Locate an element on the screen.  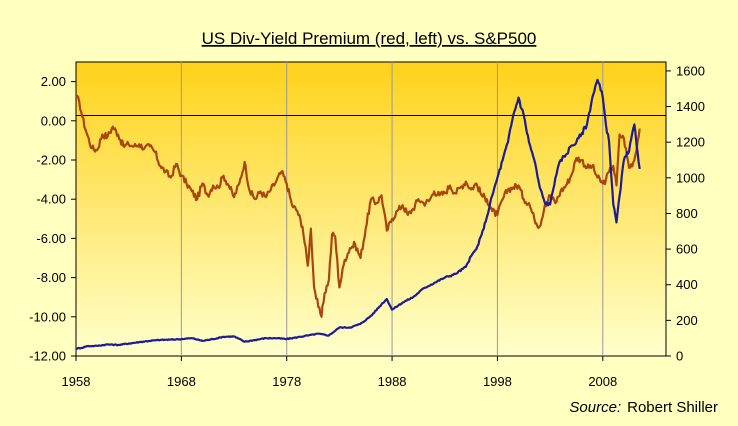
right-tick-label: 1400 is located at coordinates (690, 106).